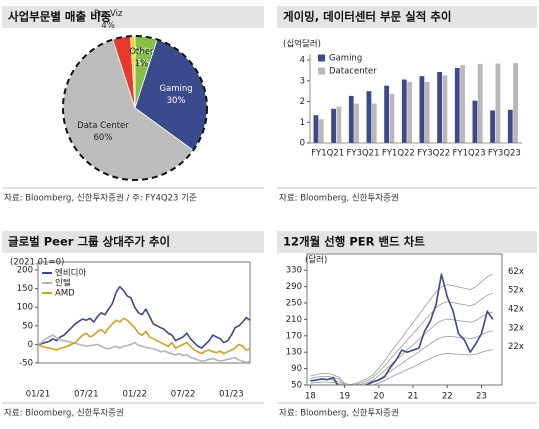  I want to click on slice-label: Auto, so click(143, 51).